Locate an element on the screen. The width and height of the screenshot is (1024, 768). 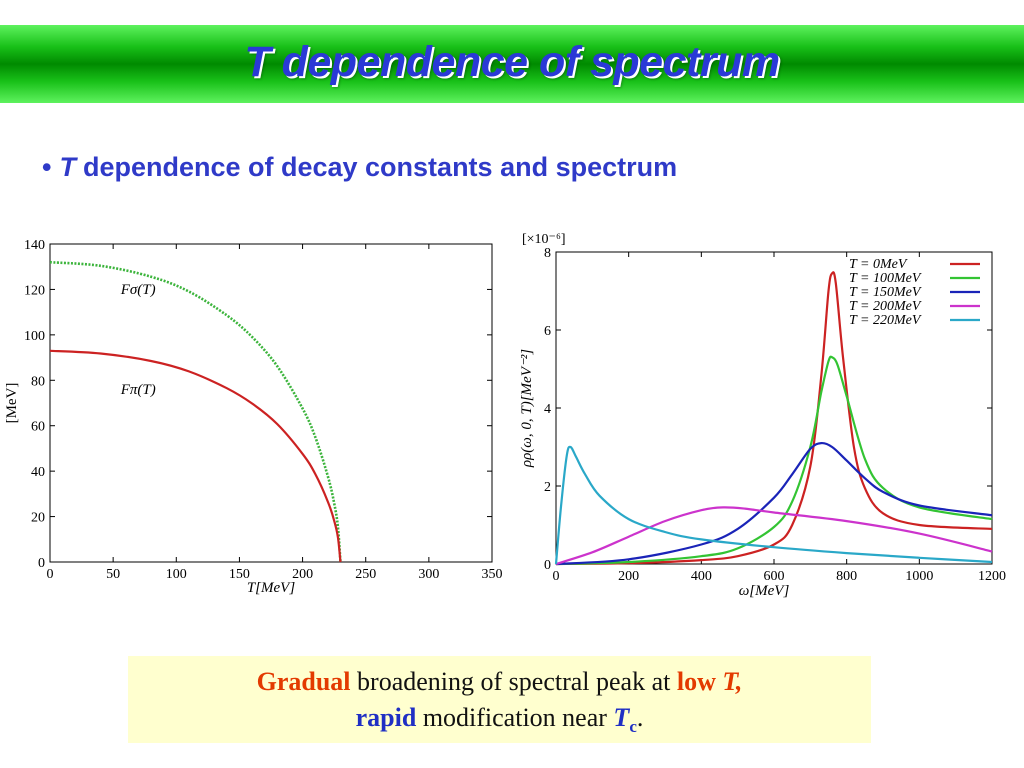
x-tick-label: 1200 is located at coordinates (992, 576).